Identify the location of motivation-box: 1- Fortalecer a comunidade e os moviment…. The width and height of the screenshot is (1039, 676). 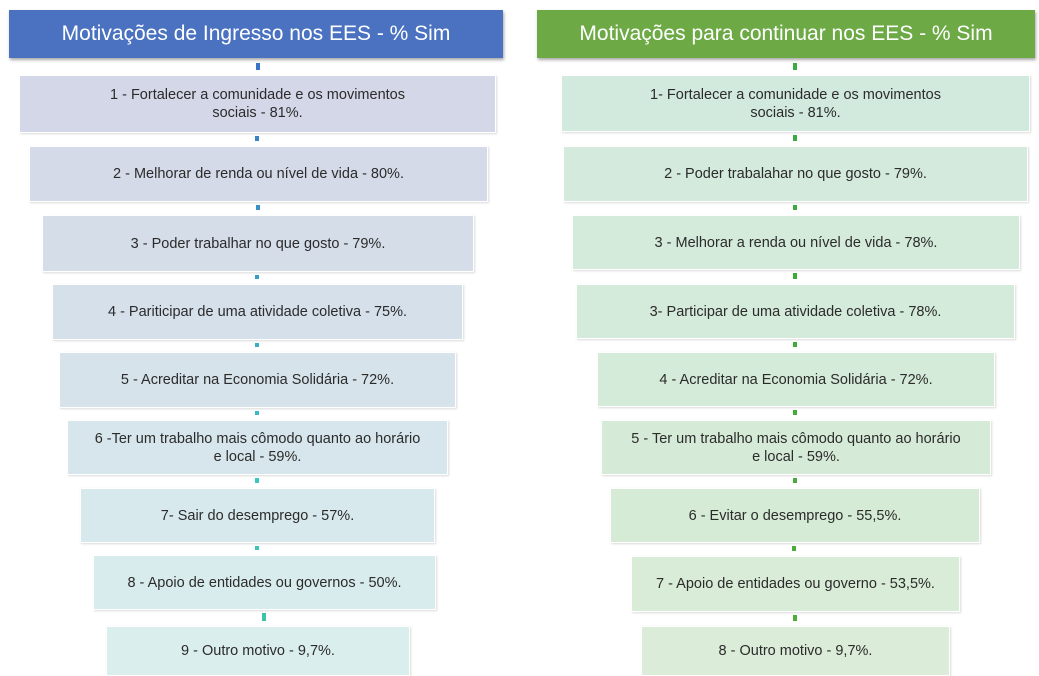
(795, 103).